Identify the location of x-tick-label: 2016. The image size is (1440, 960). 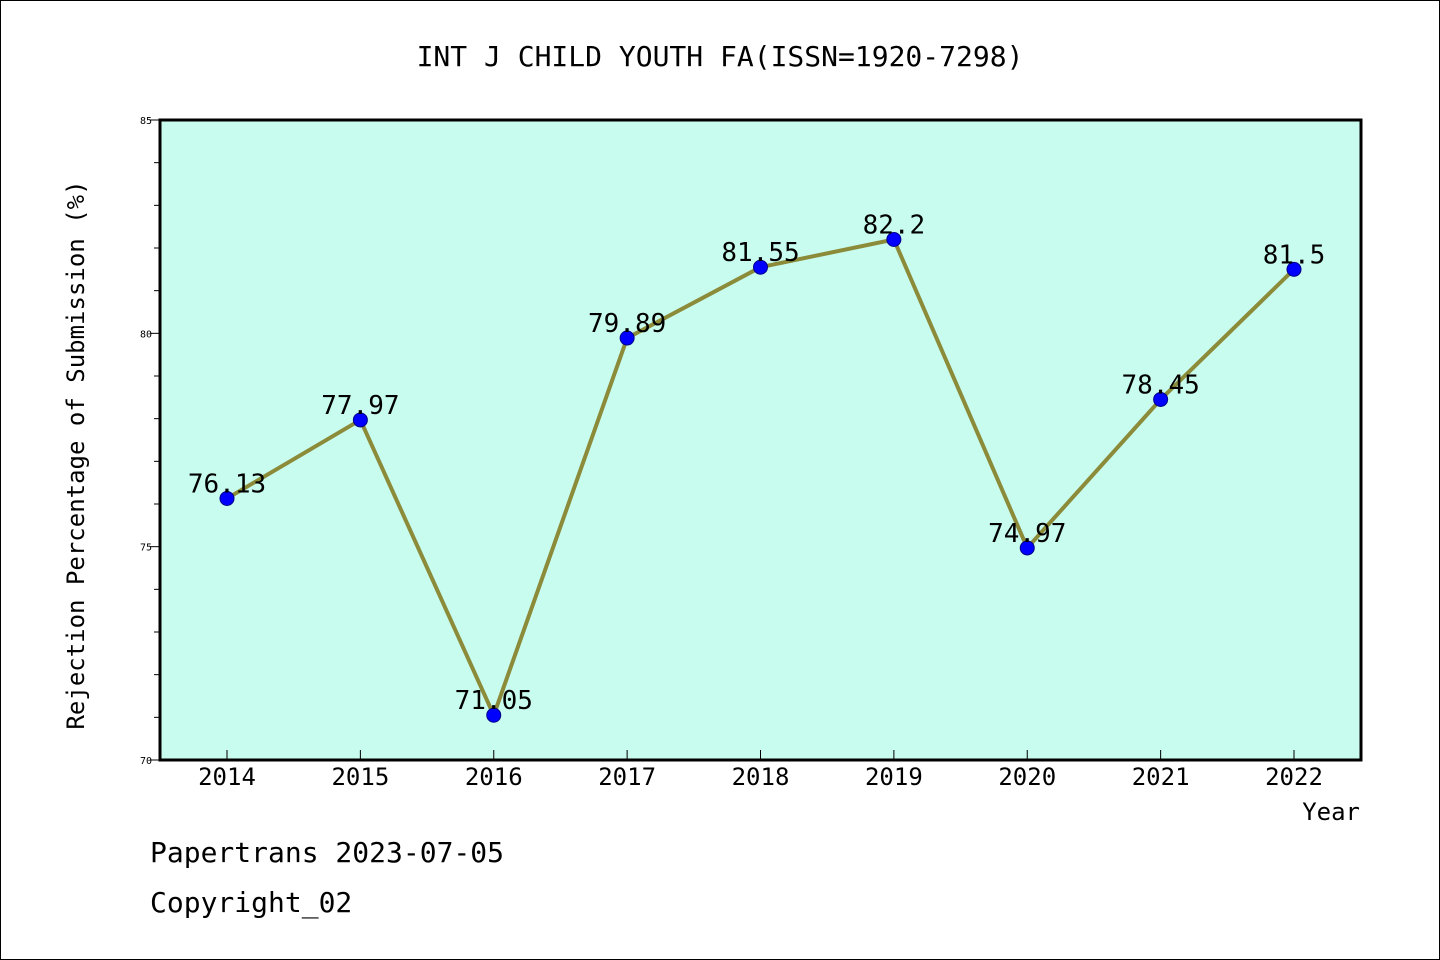
(494, 777).